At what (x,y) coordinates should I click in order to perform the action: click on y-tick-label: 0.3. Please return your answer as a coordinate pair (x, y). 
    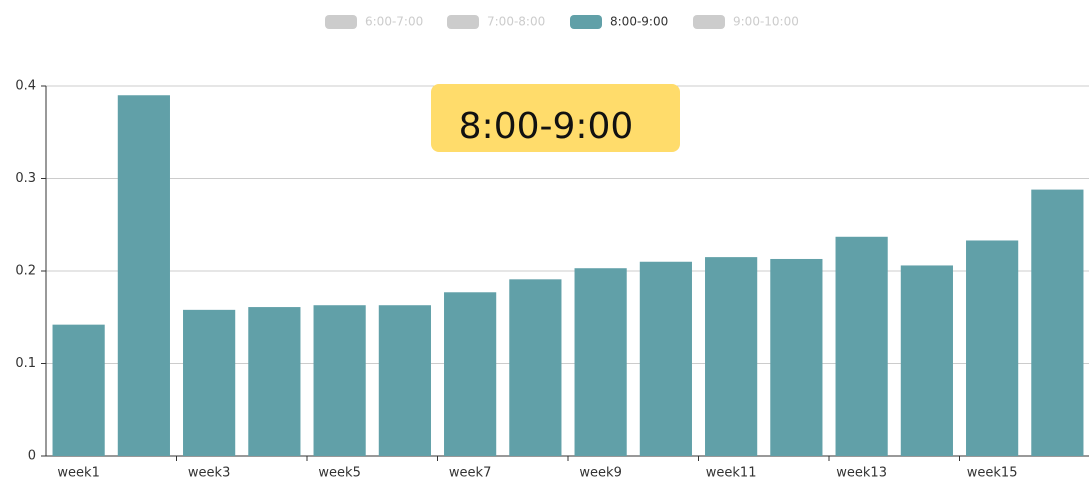
    Looking at the image, I should click on (25, 178).